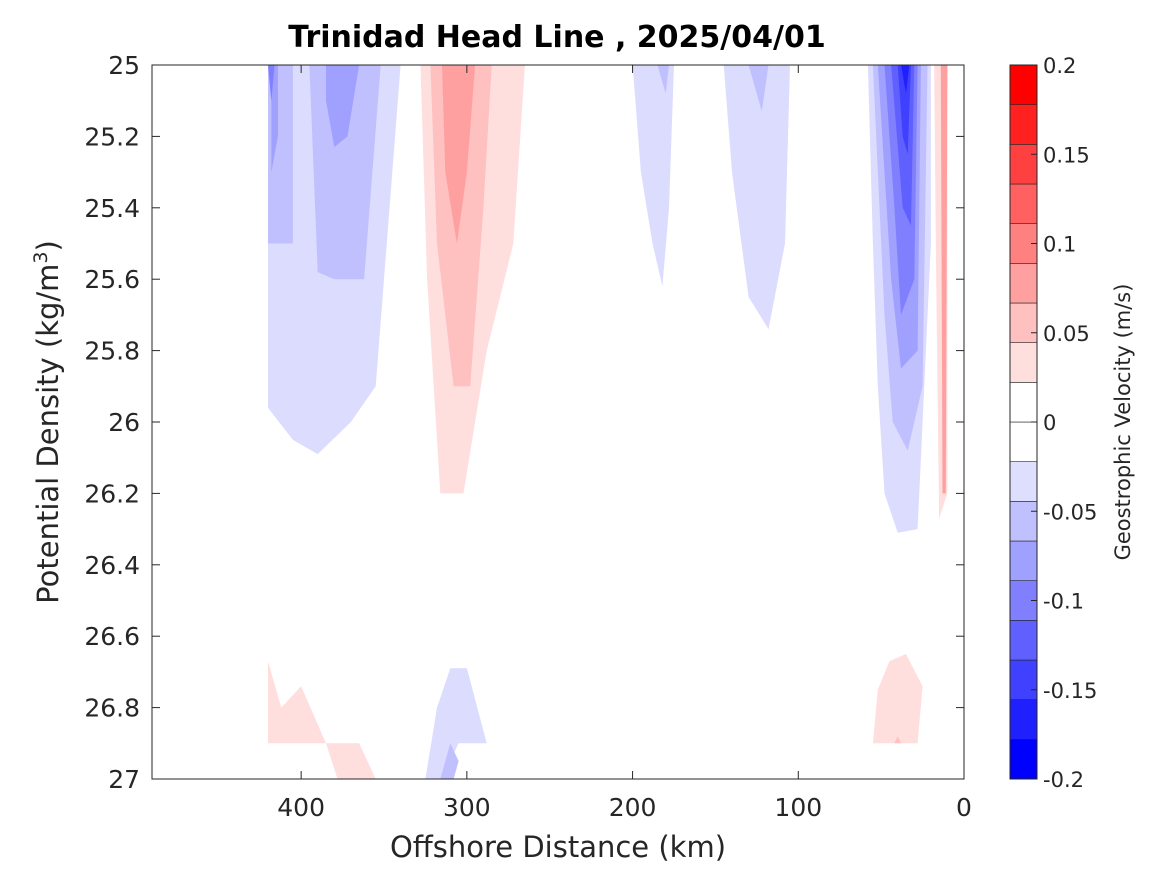 The width and height of the screenshot is (1167, 875). What do you see at coordinates (558, 847) in the screenshot?
I see `x-axis-label: Offshore Distance (km)` at bounding box center [558, 847].